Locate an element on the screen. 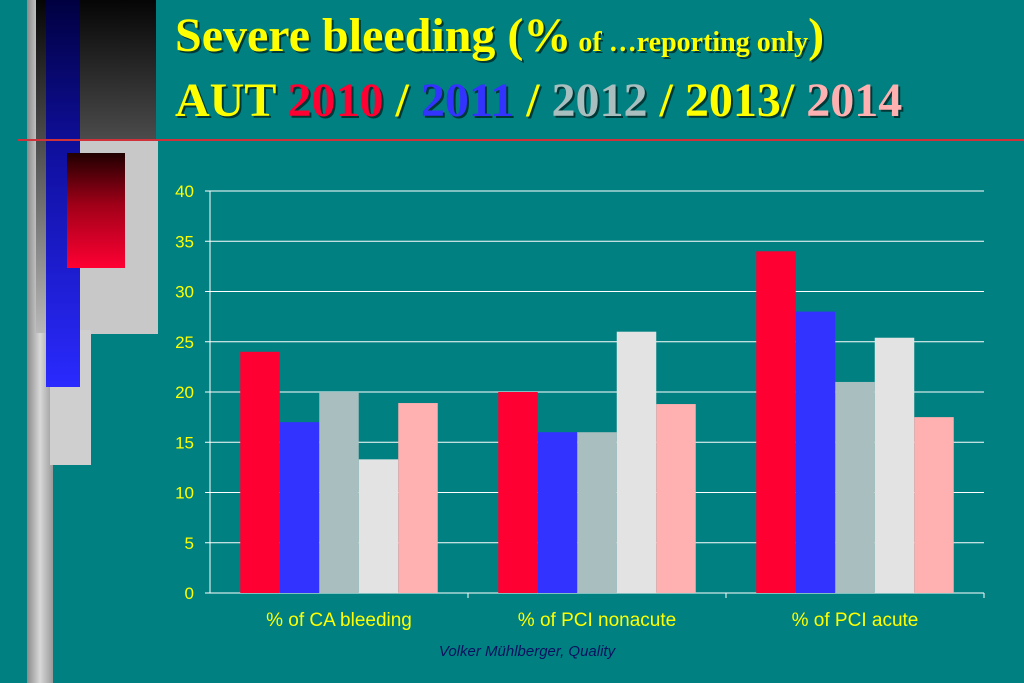  title-main: Severe bleeding (% is located at coordinates (373, 35).